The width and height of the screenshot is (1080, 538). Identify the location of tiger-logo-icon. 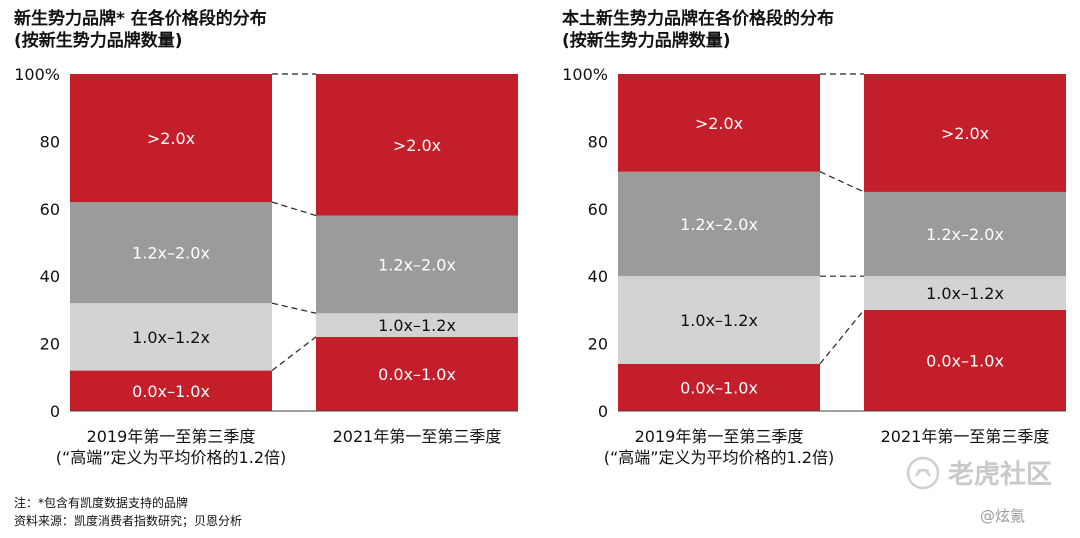
(923, 472).